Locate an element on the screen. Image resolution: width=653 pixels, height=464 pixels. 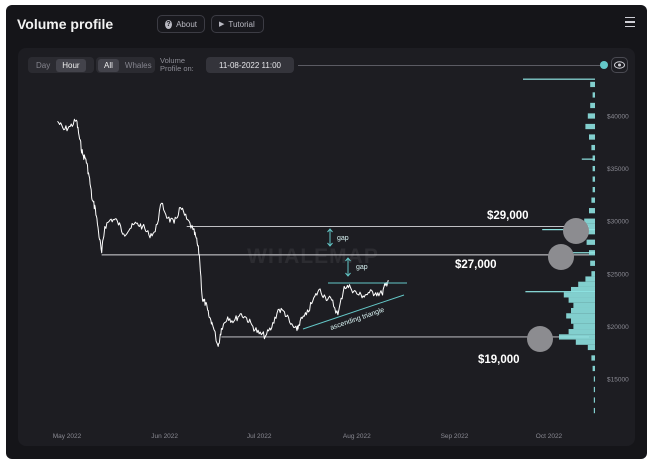
filter-whales: Whales is located at coordinates (138, 65).